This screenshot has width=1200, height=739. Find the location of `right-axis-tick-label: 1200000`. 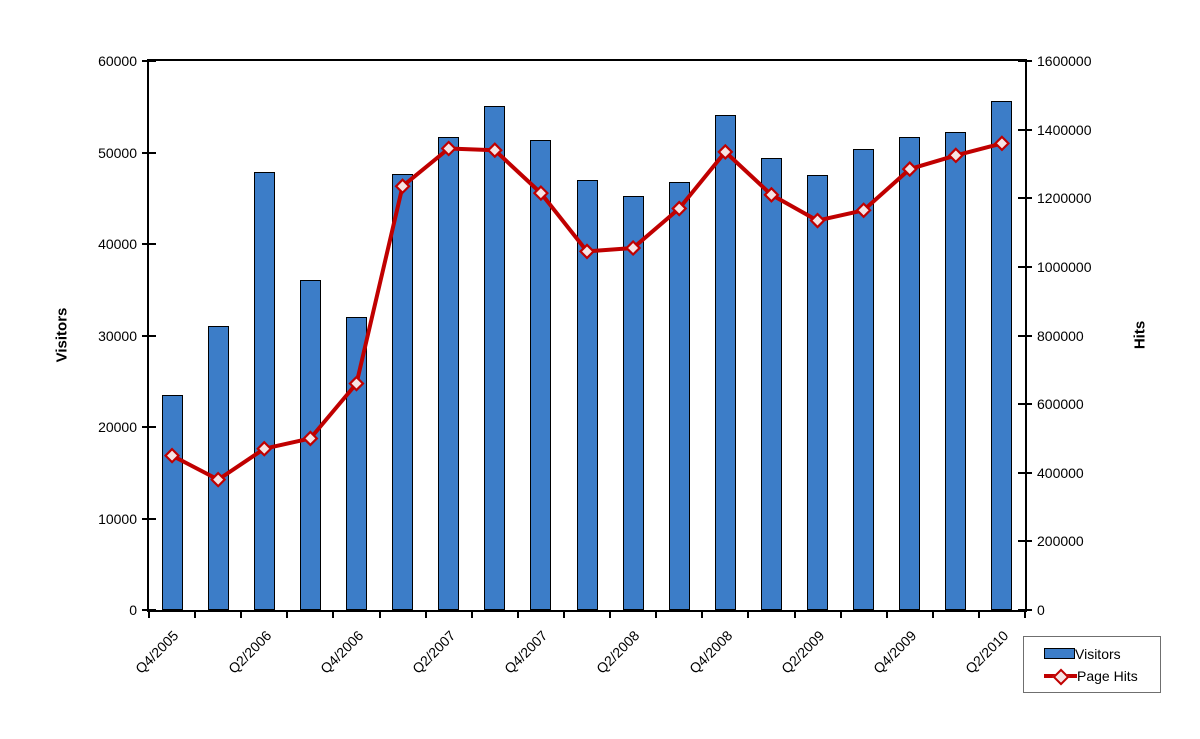

right-axis-tick-label: 1200000 is located at coordinates (1064, 198).